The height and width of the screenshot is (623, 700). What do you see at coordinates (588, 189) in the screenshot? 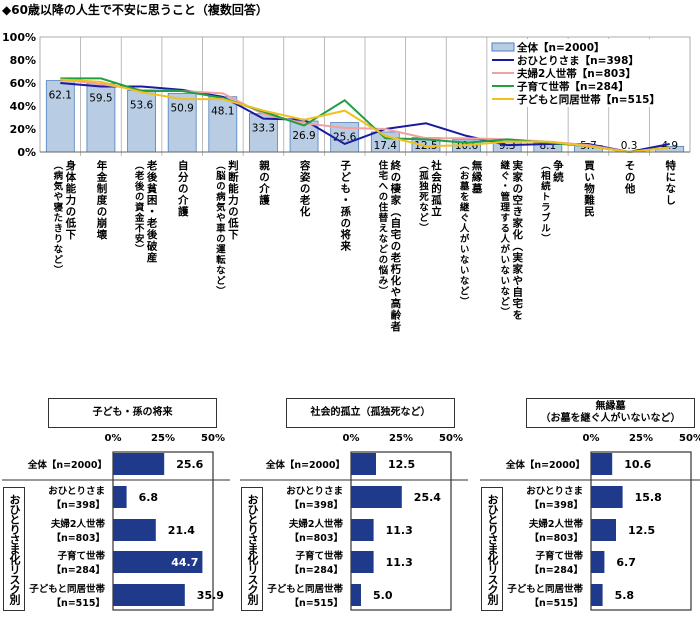
I see `x-category-label: 買い物難民` at bounding box center [588, 189].